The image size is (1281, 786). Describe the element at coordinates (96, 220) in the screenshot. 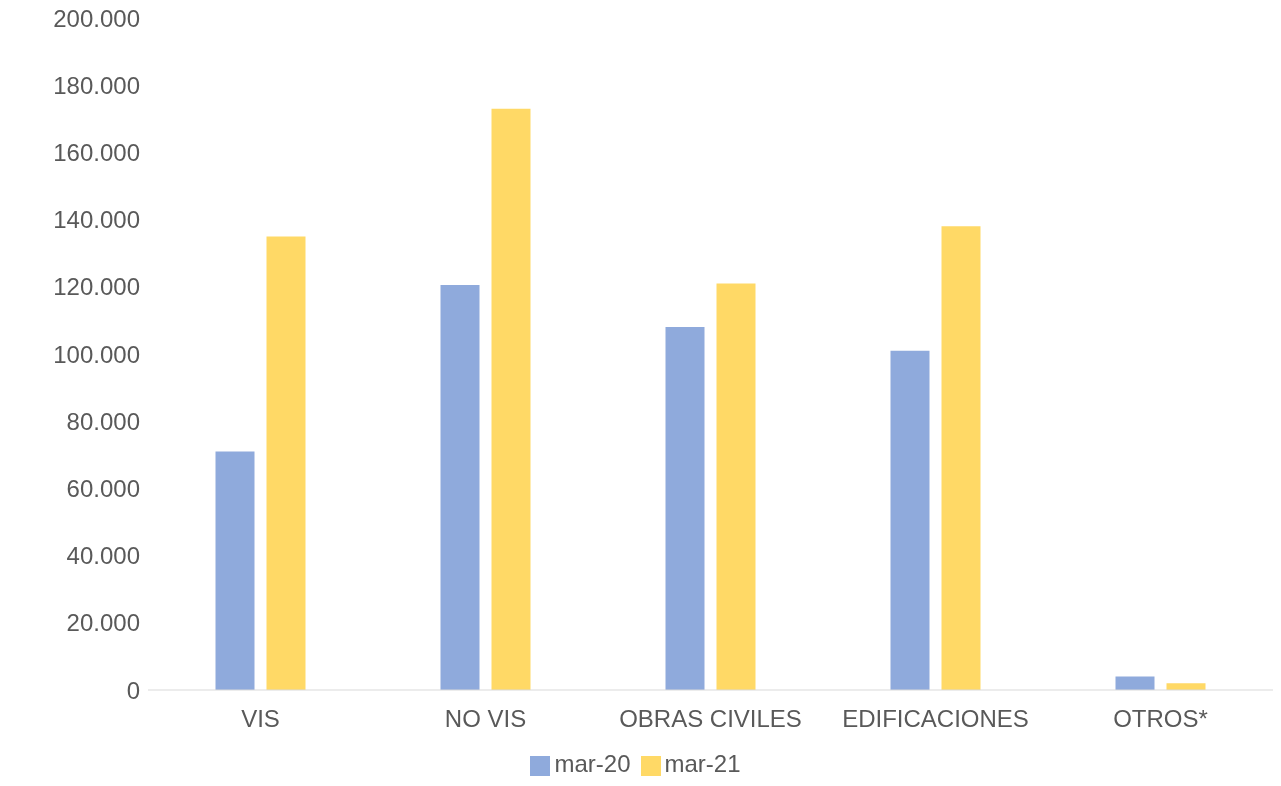

I see `y-tick-label: 140.000` at that location.